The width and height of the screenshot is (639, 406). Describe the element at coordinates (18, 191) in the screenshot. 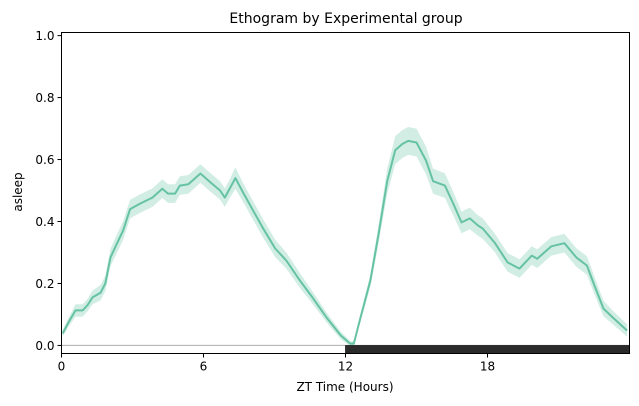

I see `y-axis-label: asleep` at that location.